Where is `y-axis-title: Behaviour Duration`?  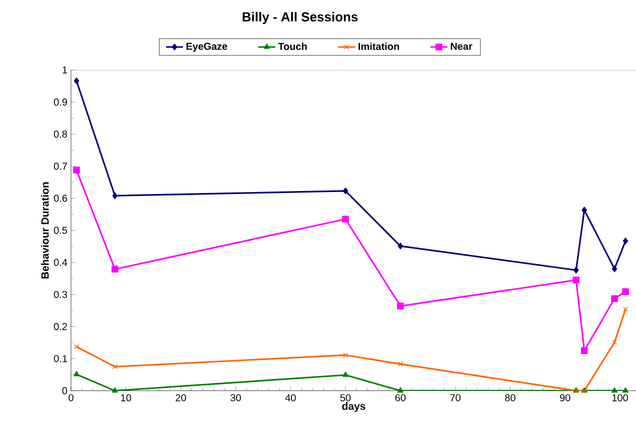 y-axis-title: Behaviour Duration is located at coordinates (45, 230).